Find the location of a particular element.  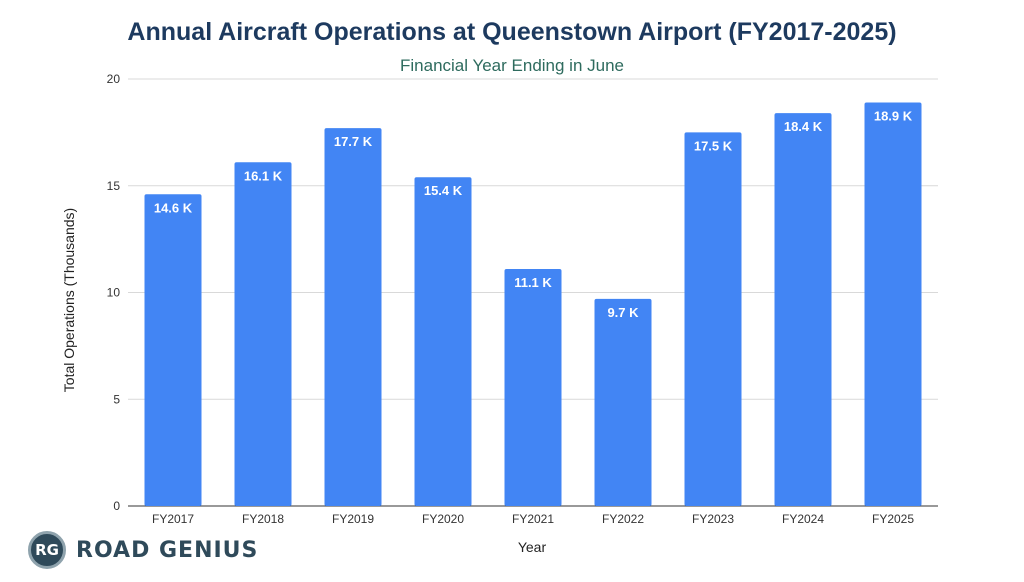

y-tick-label: 10 is located at coordinates (114, 293).